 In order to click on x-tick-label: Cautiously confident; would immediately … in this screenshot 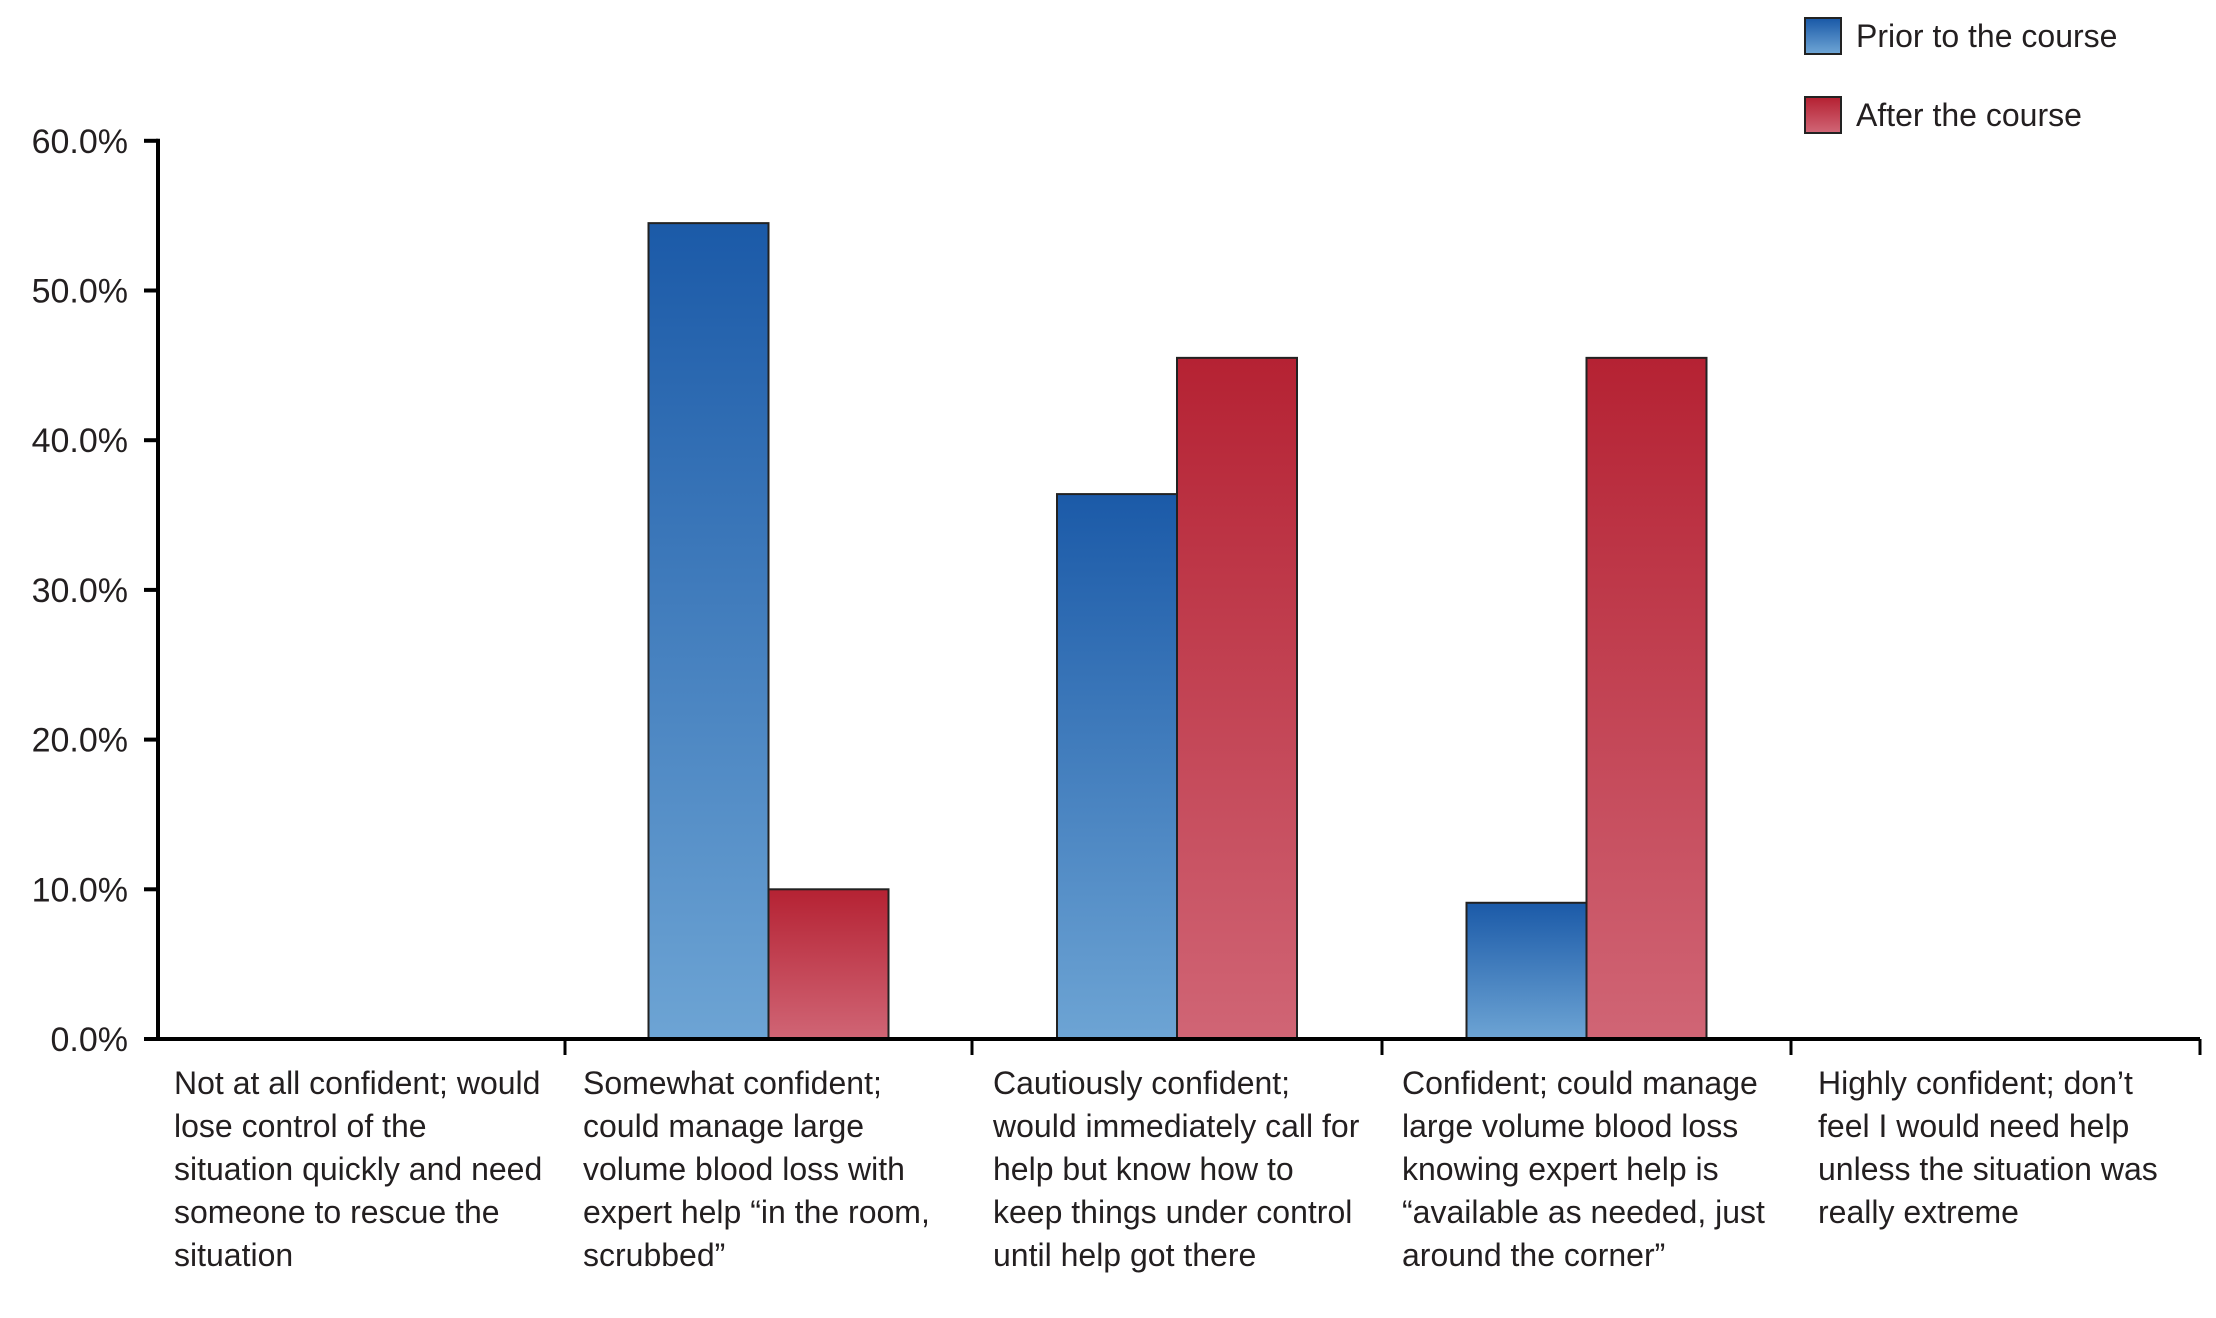, I will do `click(1176, 1169)`.